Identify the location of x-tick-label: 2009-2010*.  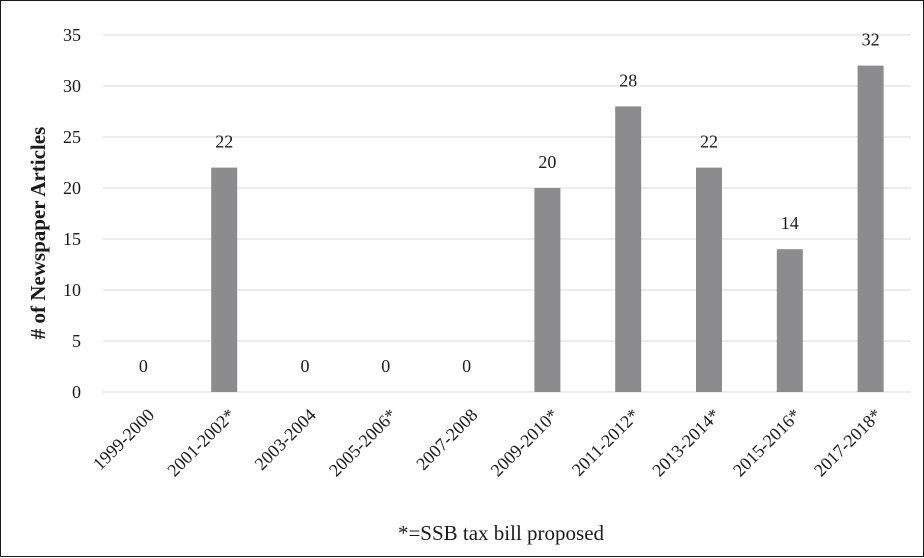
(525, 443).